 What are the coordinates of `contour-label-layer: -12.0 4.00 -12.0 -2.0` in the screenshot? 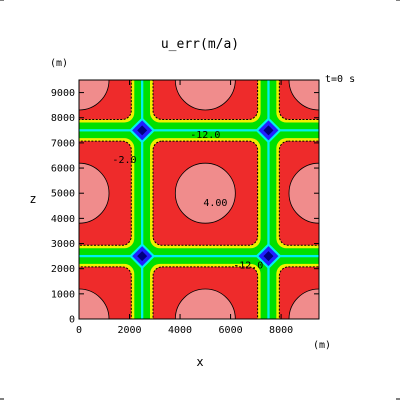 It's located at (187, 201).